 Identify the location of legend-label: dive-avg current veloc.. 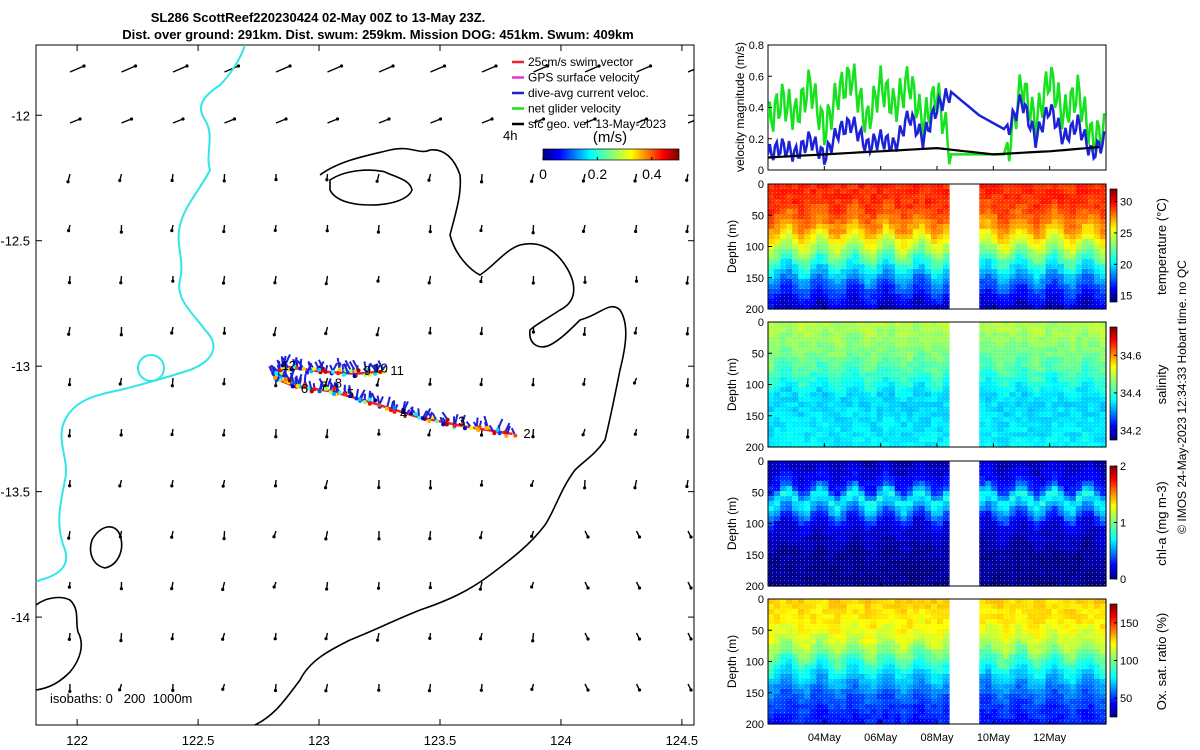
(588, 93).